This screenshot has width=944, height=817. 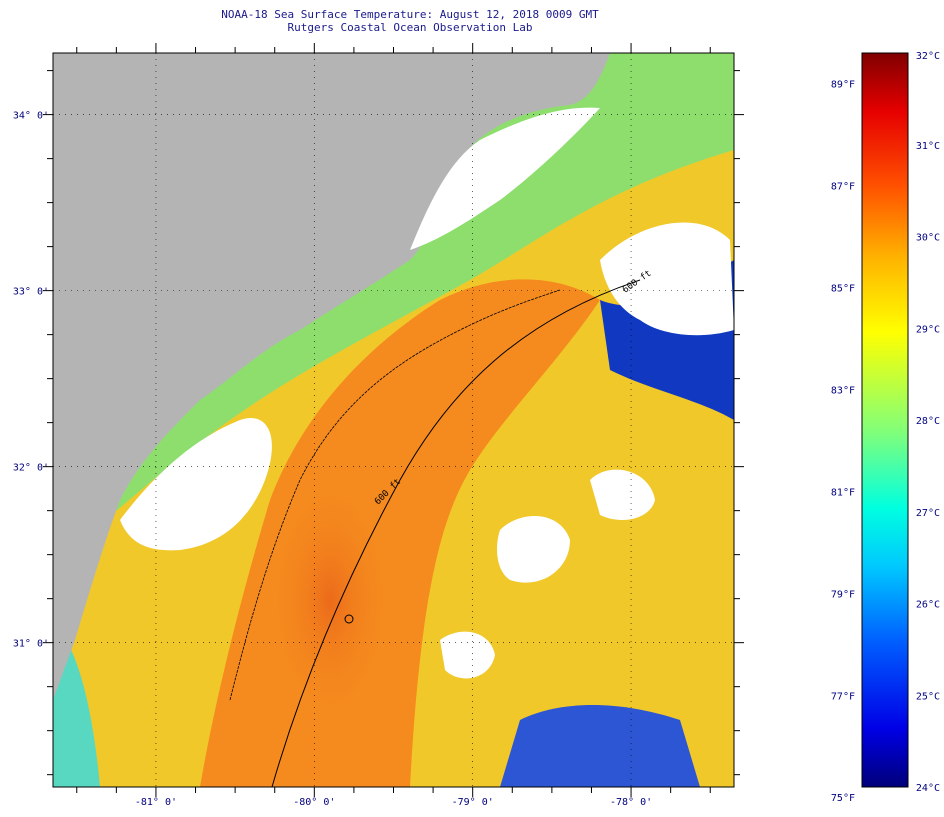 I want to click on lat-label: 34° 0', so click(x=31, y=116).